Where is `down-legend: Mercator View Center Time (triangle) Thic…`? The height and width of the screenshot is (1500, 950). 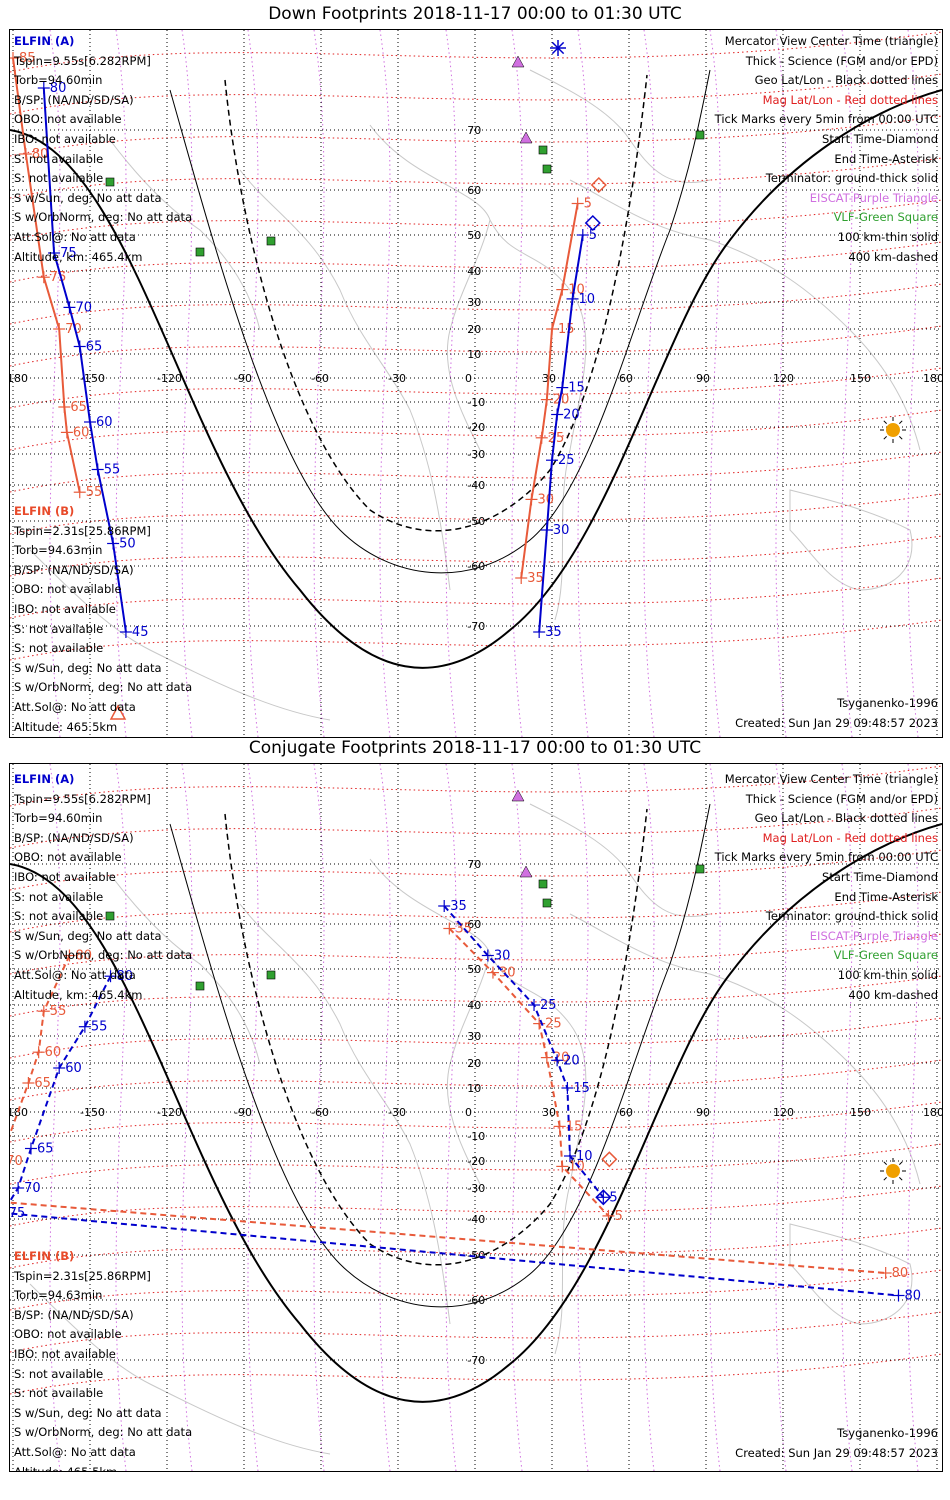 down-legend: Mercator View Center Time (triangle) Thic… is located at coordinates (826, 149).